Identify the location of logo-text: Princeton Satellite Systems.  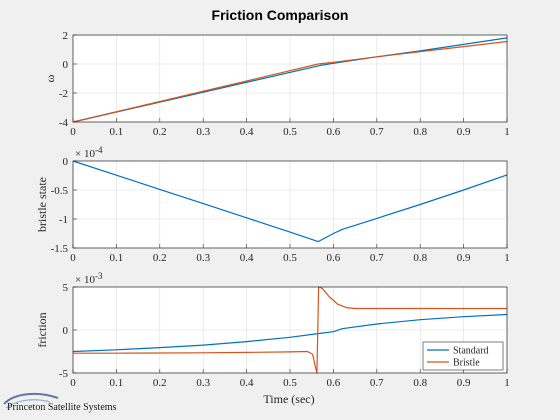
(62, 407).